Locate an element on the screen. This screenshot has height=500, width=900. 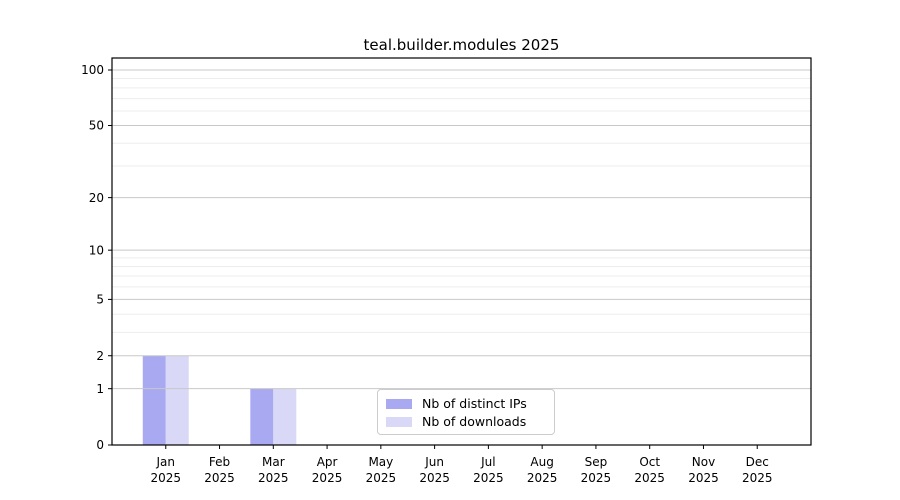
x-tick-label-year-nov: 2025 is located at coordinates (703, 478).